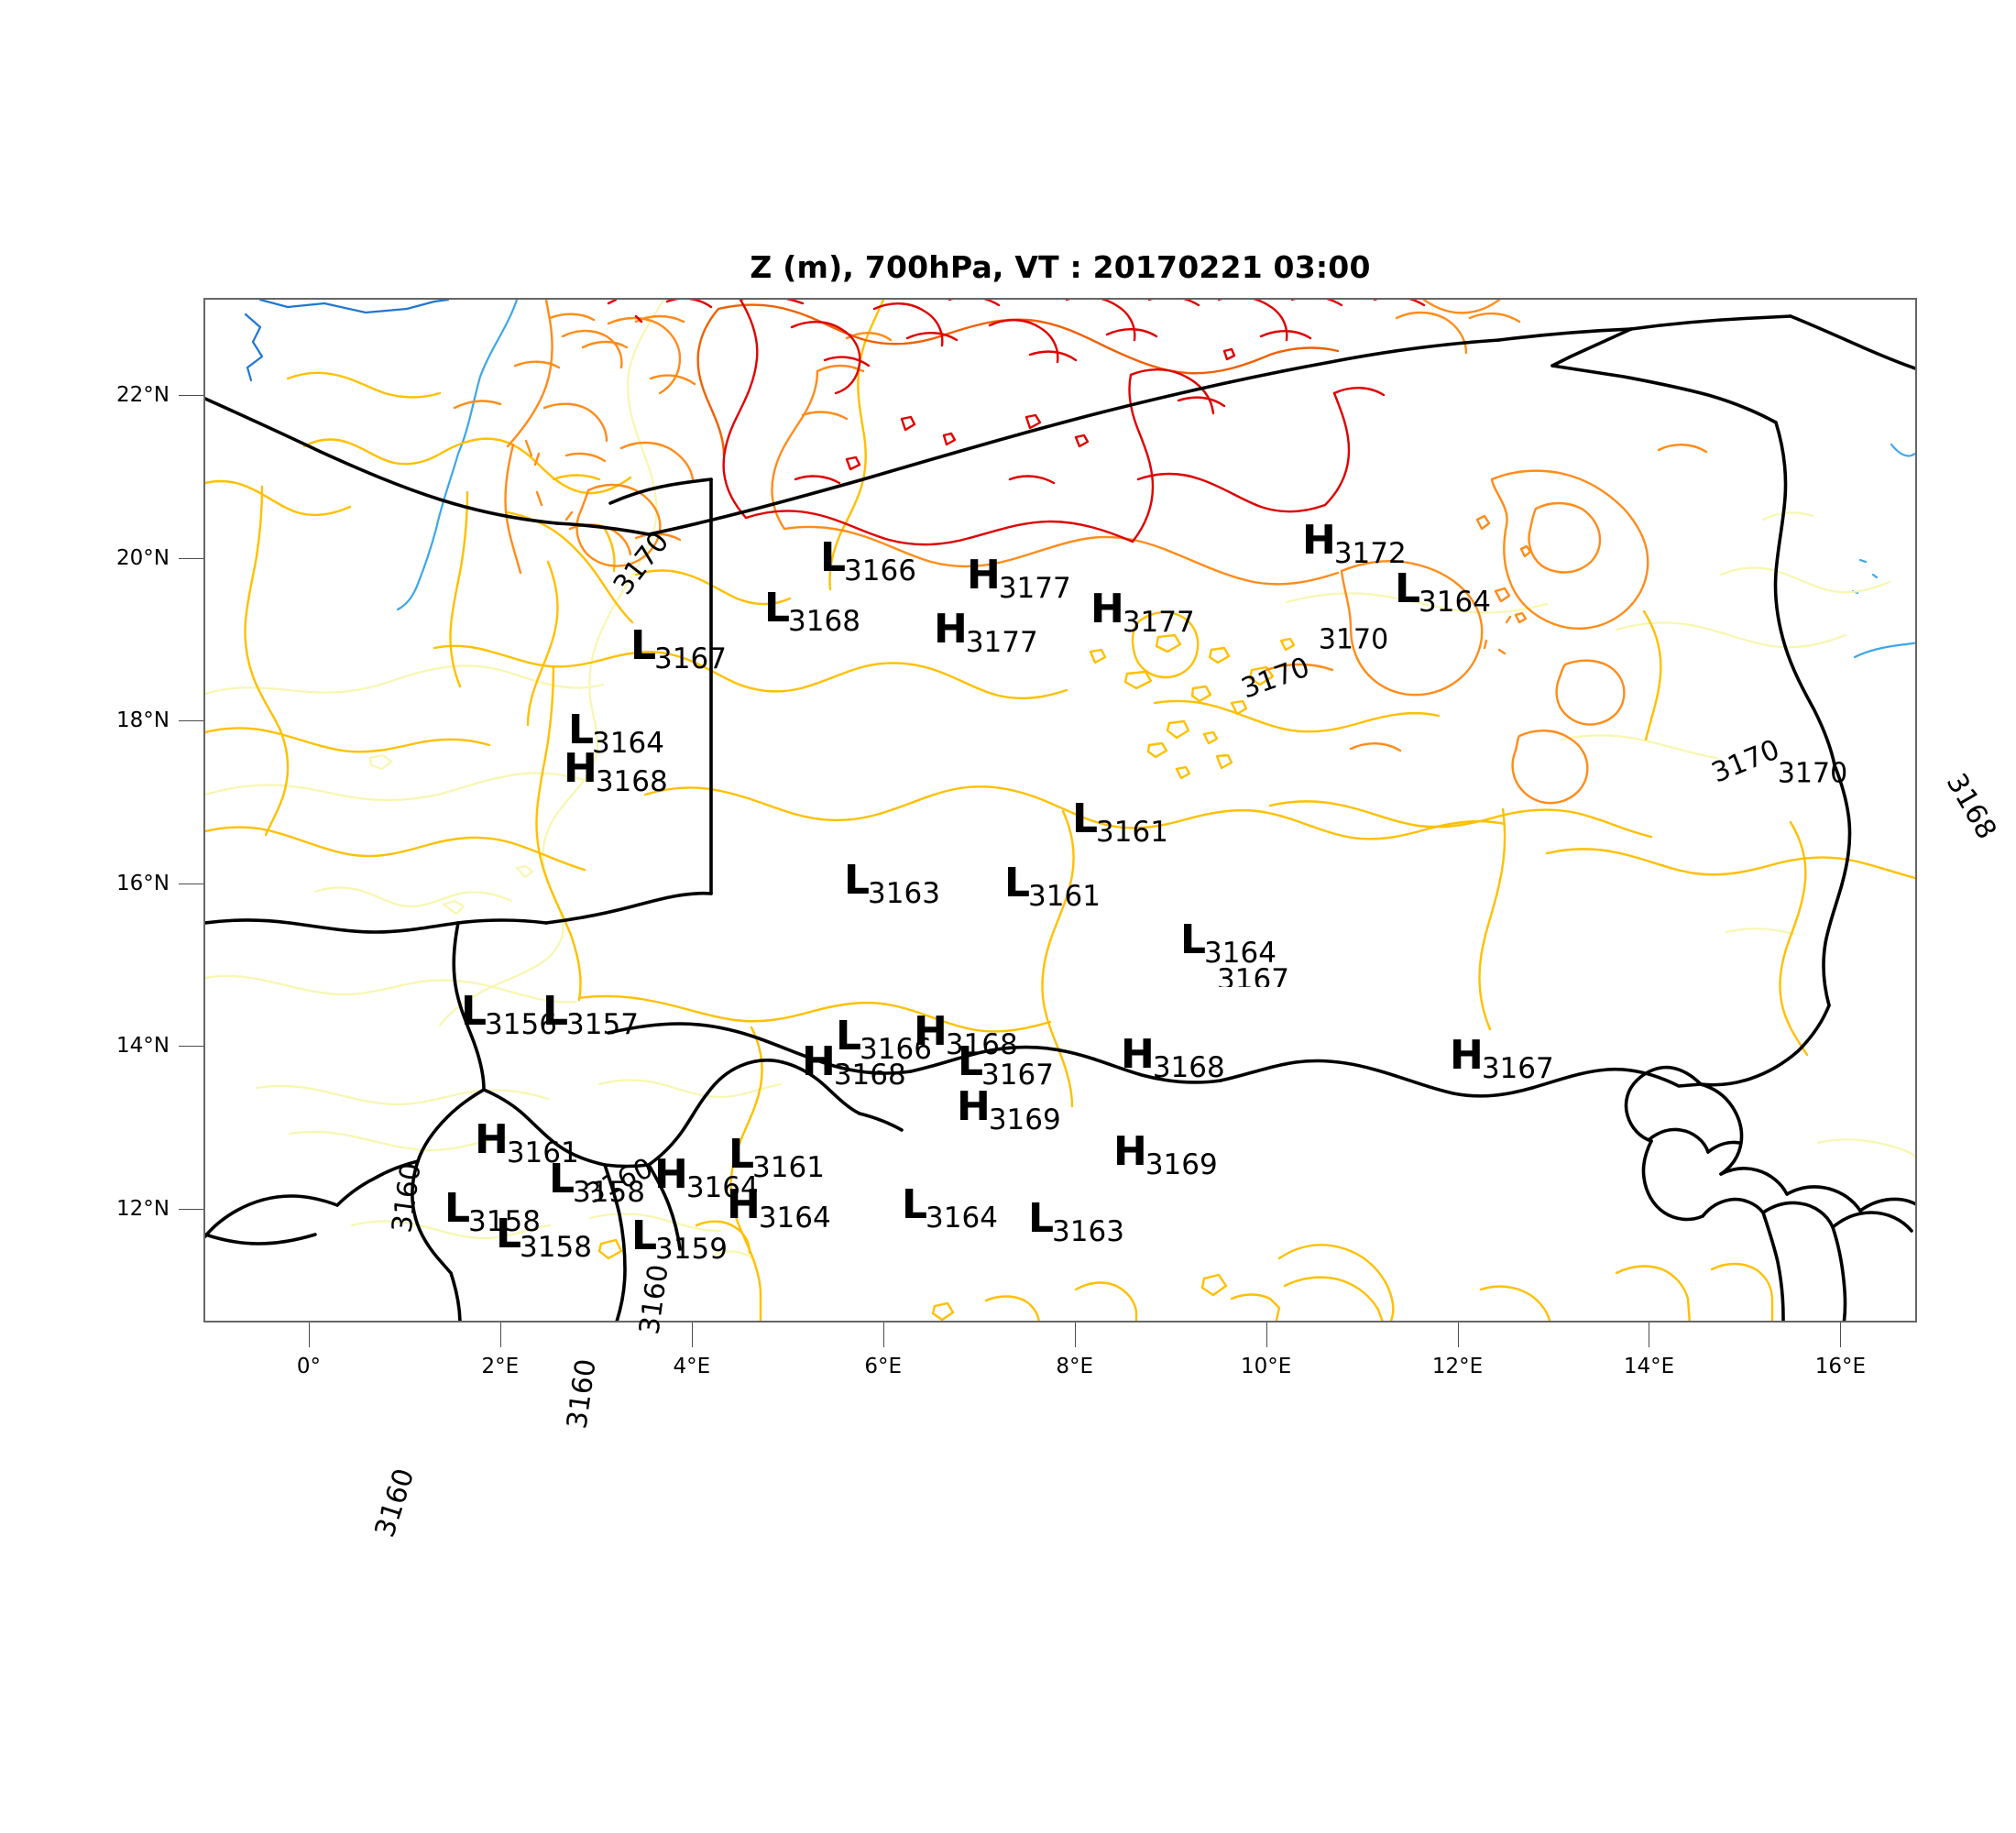  What do you see at coordinates (347, 341) in the screenshot?
I see `contour-blue` at bounding box center [347, 341].